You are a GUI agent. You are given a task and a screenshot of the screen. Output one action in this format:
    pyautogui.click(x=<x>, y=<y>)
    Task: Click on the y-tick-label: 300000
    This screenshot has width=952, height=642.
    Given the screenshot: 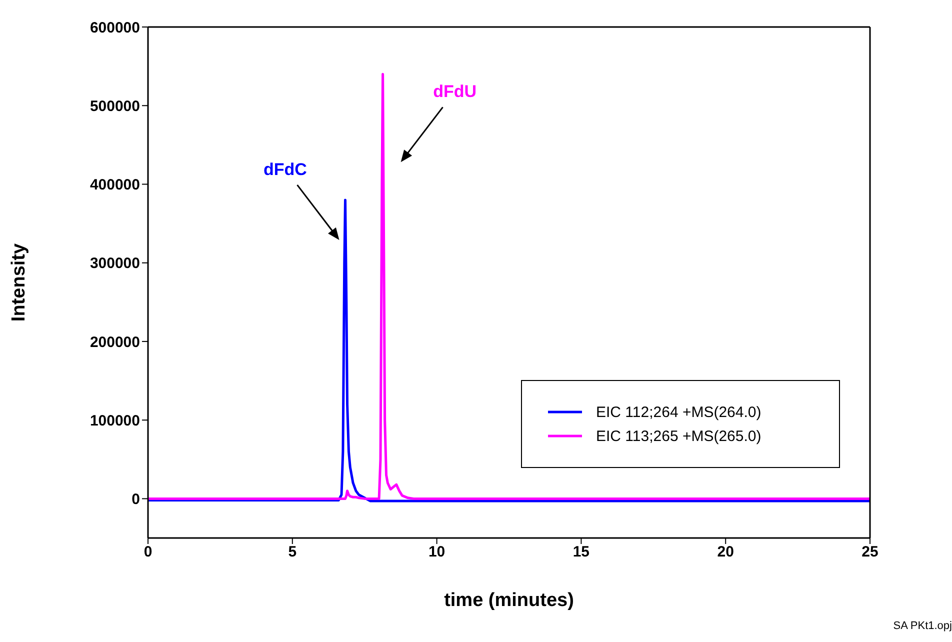 What is the action you would take?
    pyautogui.click(x=115, y=263)
    